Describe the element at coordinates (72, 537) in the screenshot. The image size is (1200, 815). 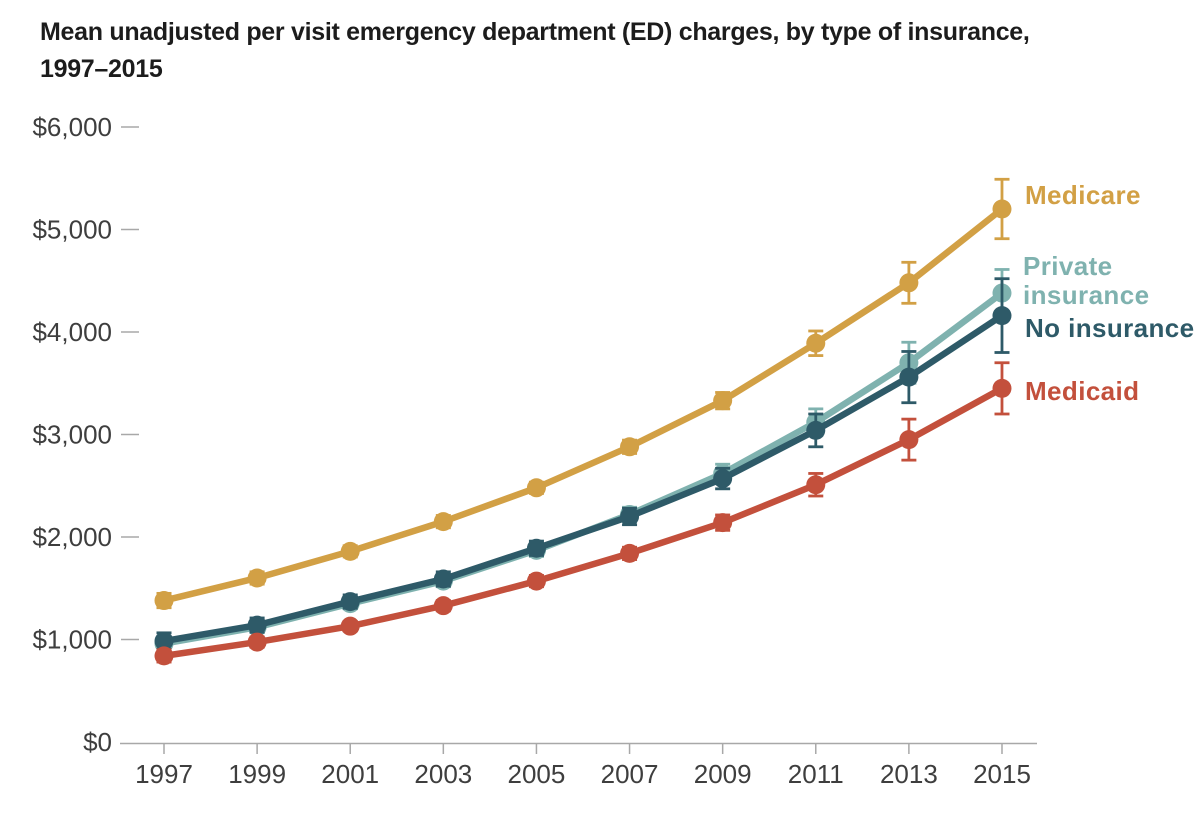
I see `y-tick-label: $2,000` at that location.